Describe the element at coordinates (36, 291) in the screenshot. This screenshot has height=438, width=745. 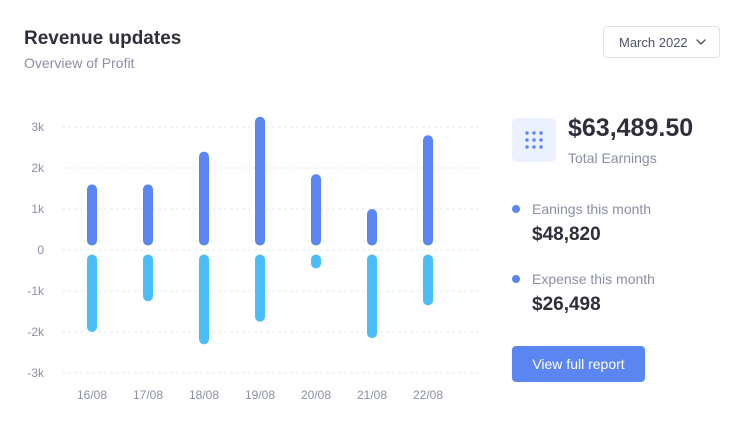
I see `y-tick-label: -1k` at that location.